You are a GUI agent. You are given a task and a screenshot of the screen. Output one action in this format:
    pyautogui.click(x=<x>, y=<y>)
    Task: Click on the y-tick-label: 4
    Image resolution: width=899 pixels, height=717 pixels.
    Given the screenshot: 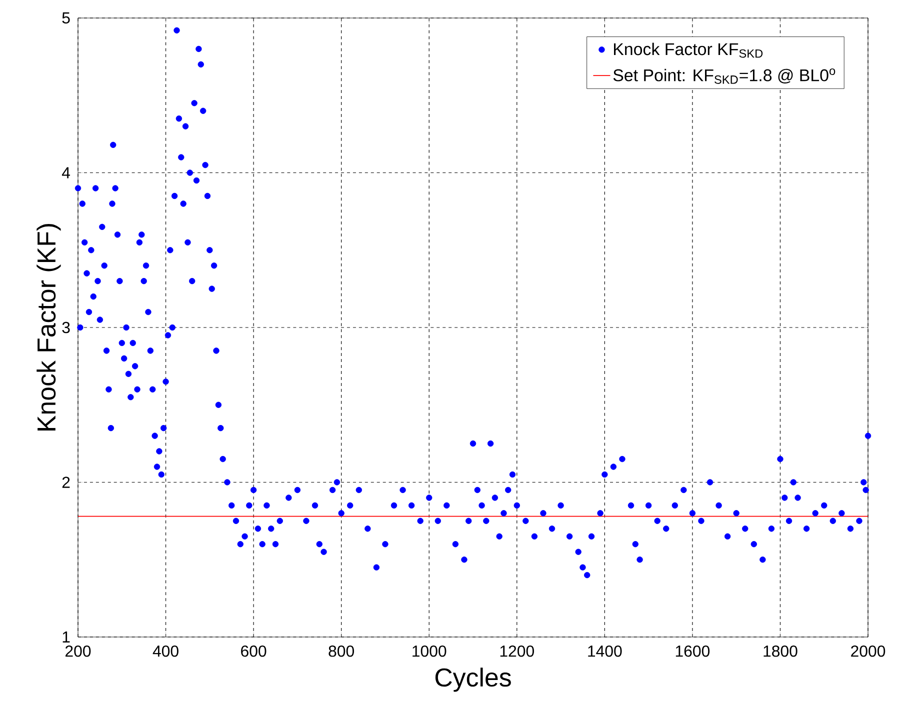 What is the action you would take?
    pyautogui.click(x=66, y=172)
    